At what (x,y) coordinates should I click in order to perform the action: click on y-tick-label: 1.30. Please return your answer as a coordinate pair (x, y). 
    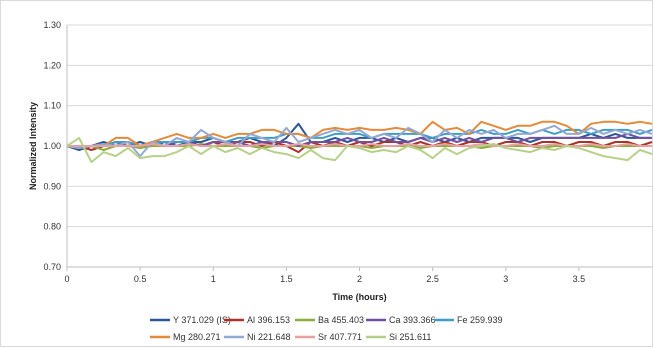
    Looking at the image, I should click on (52, 25).